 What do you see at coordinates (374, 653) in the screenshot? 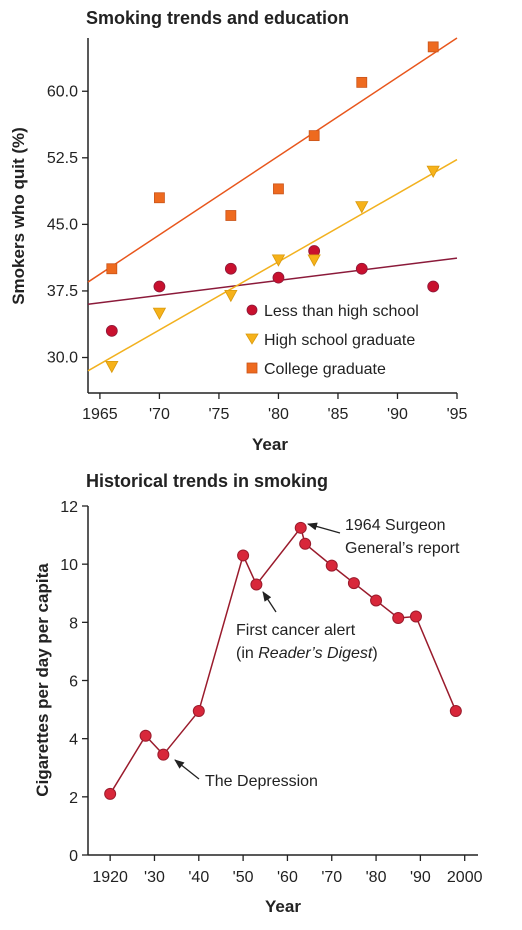
I see `annotation-cancer-suffix: )` at bounding box center [374, 653].